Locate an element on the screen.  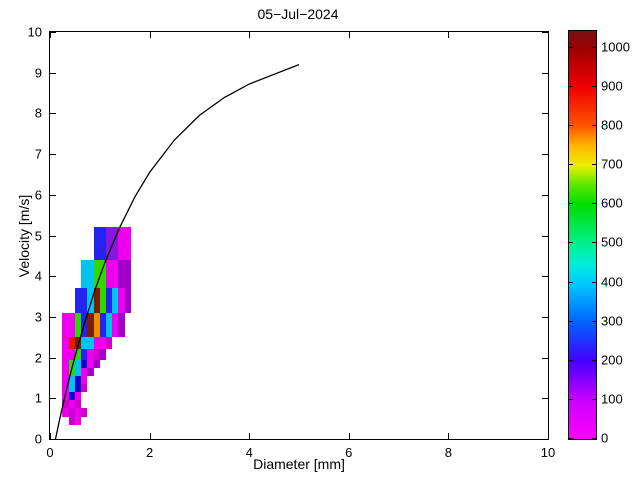
x-tick-label: 10 is located at coordinates (548, 452).